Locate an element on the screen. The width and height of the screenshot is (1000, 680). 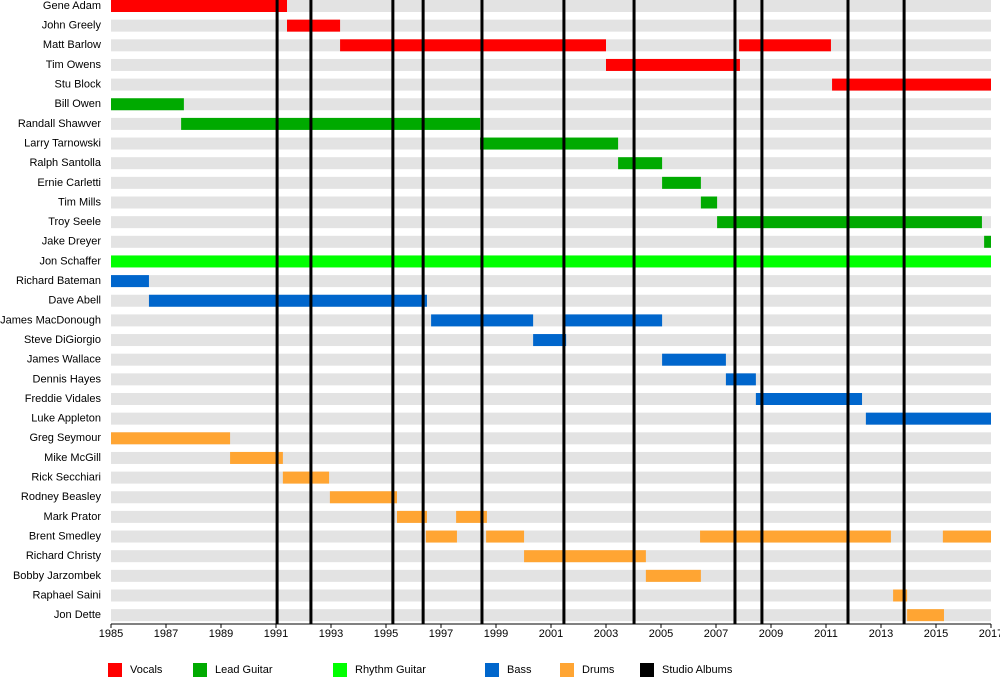
x-tick-label: 2007 is located at coordinates (716, 634).